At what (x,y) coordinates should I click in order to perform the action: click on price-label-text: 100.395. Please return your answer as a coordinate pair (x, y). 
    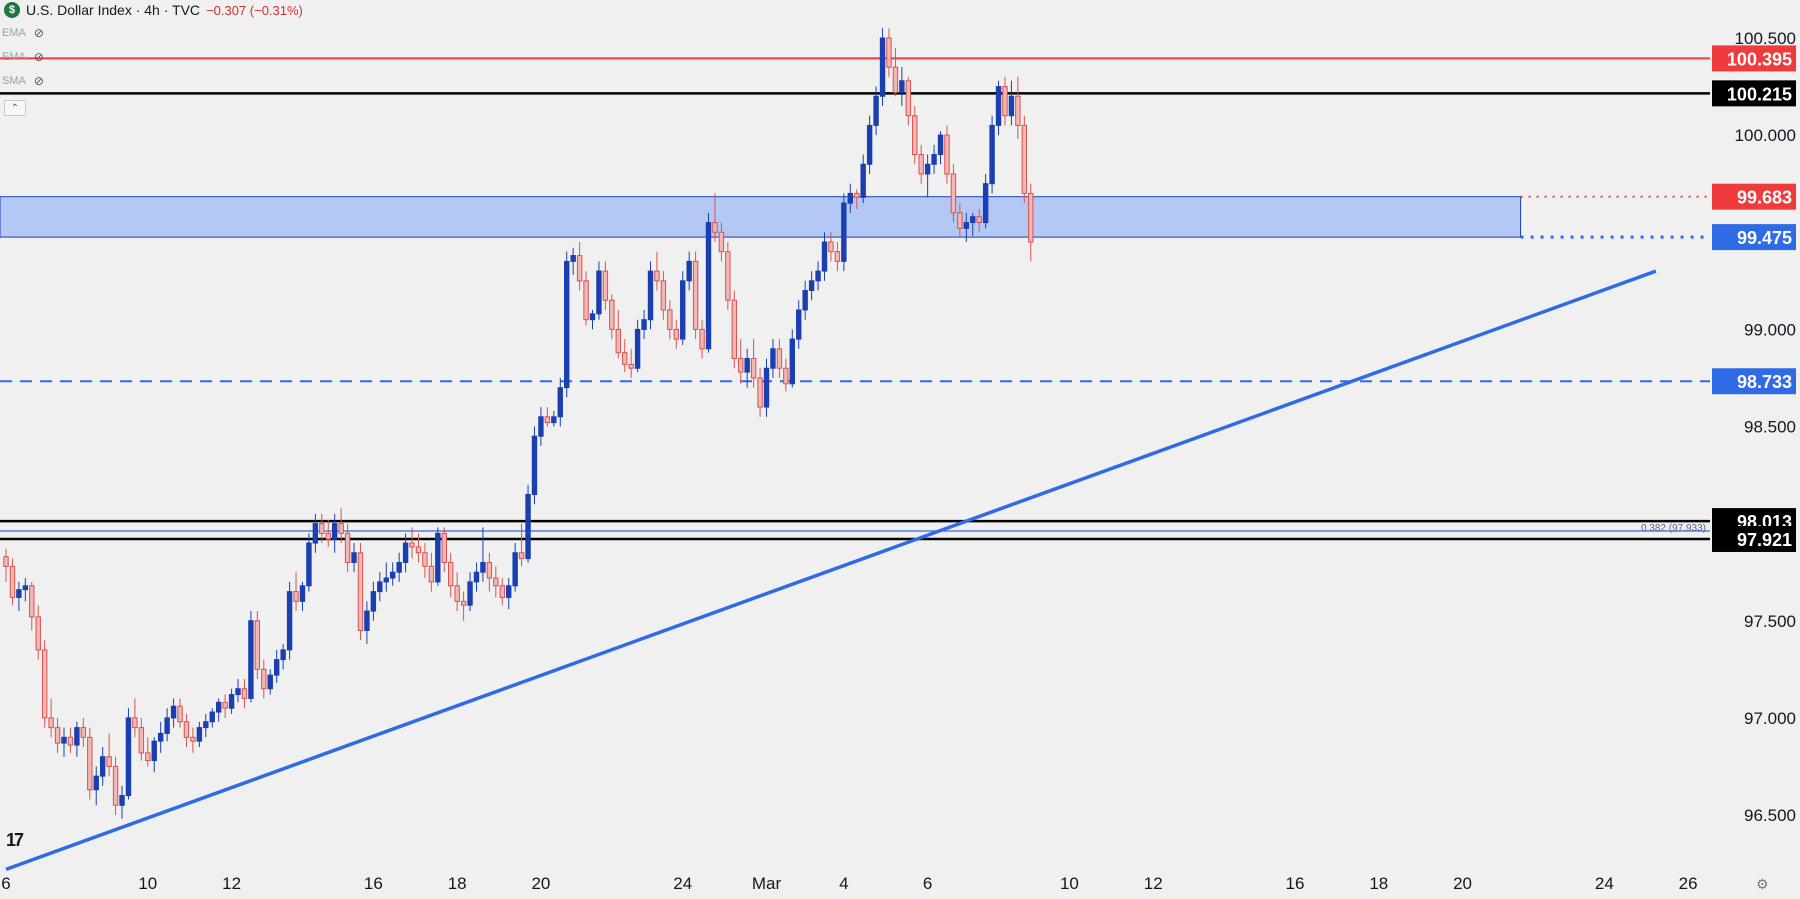
    Looking at the image, I should click on (1759, 59).